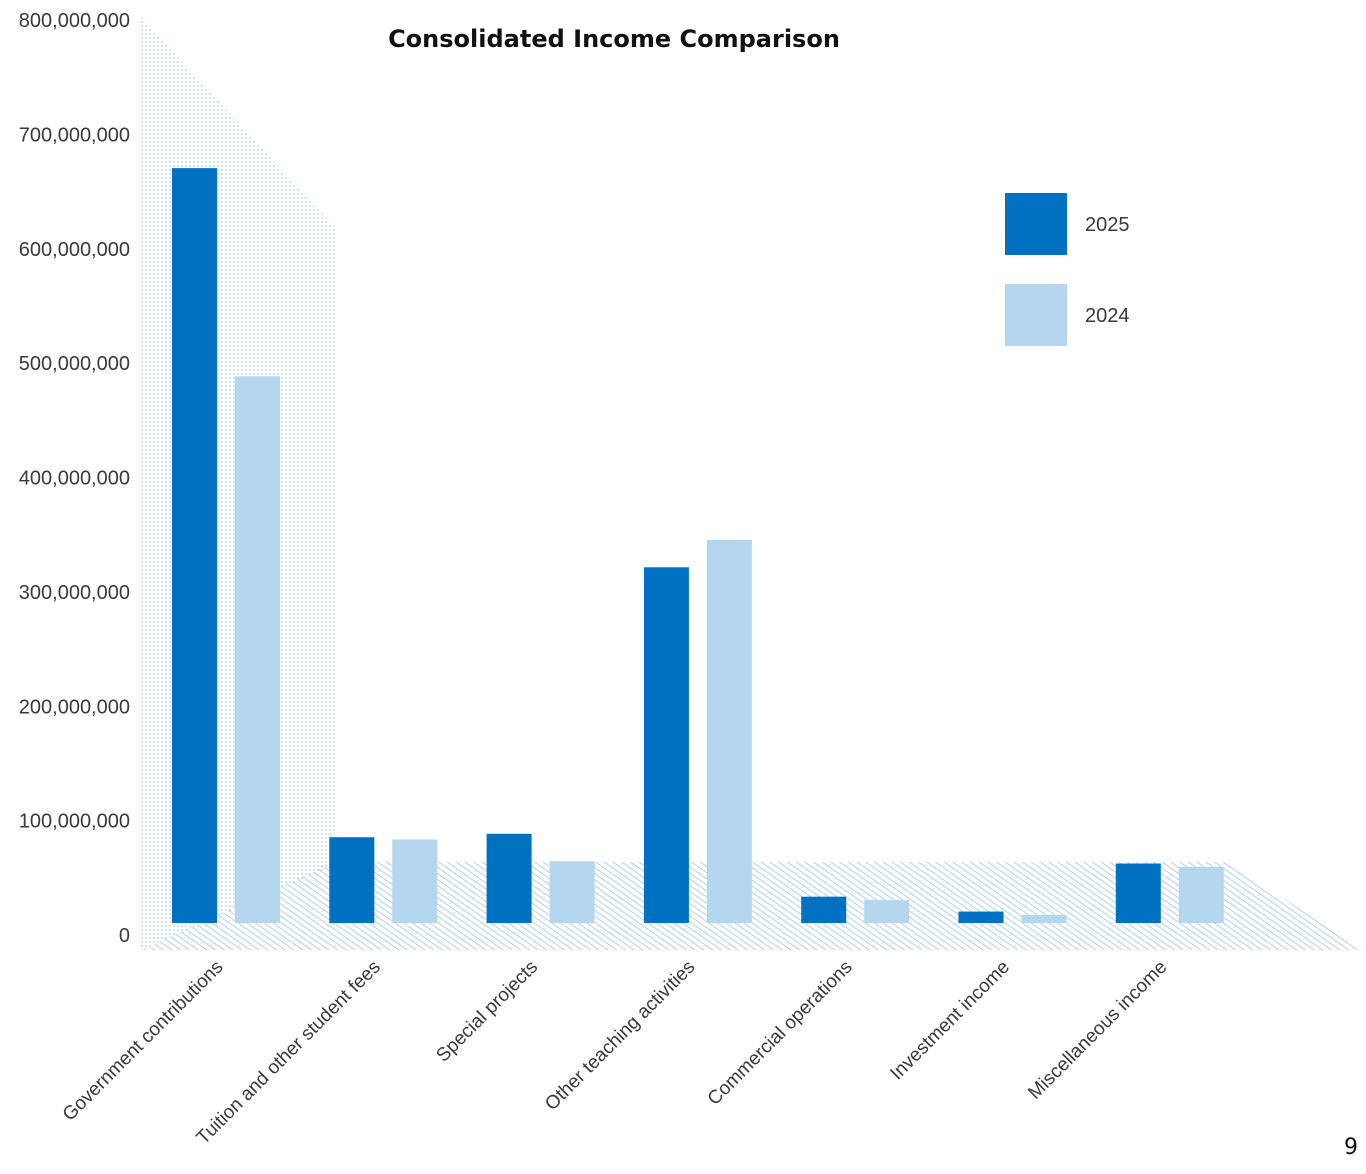  I want to click on x-category-label: Special projects, so click(487, 1012).